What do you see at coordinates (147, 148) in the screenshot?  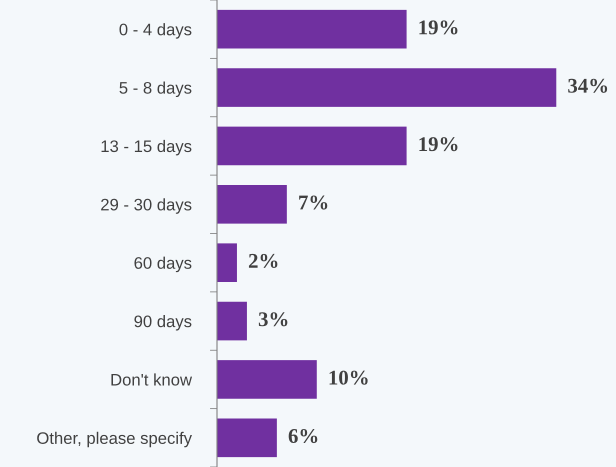 I see `y-tick-label: 13 - 15 days` at bounding box center [147, 148].